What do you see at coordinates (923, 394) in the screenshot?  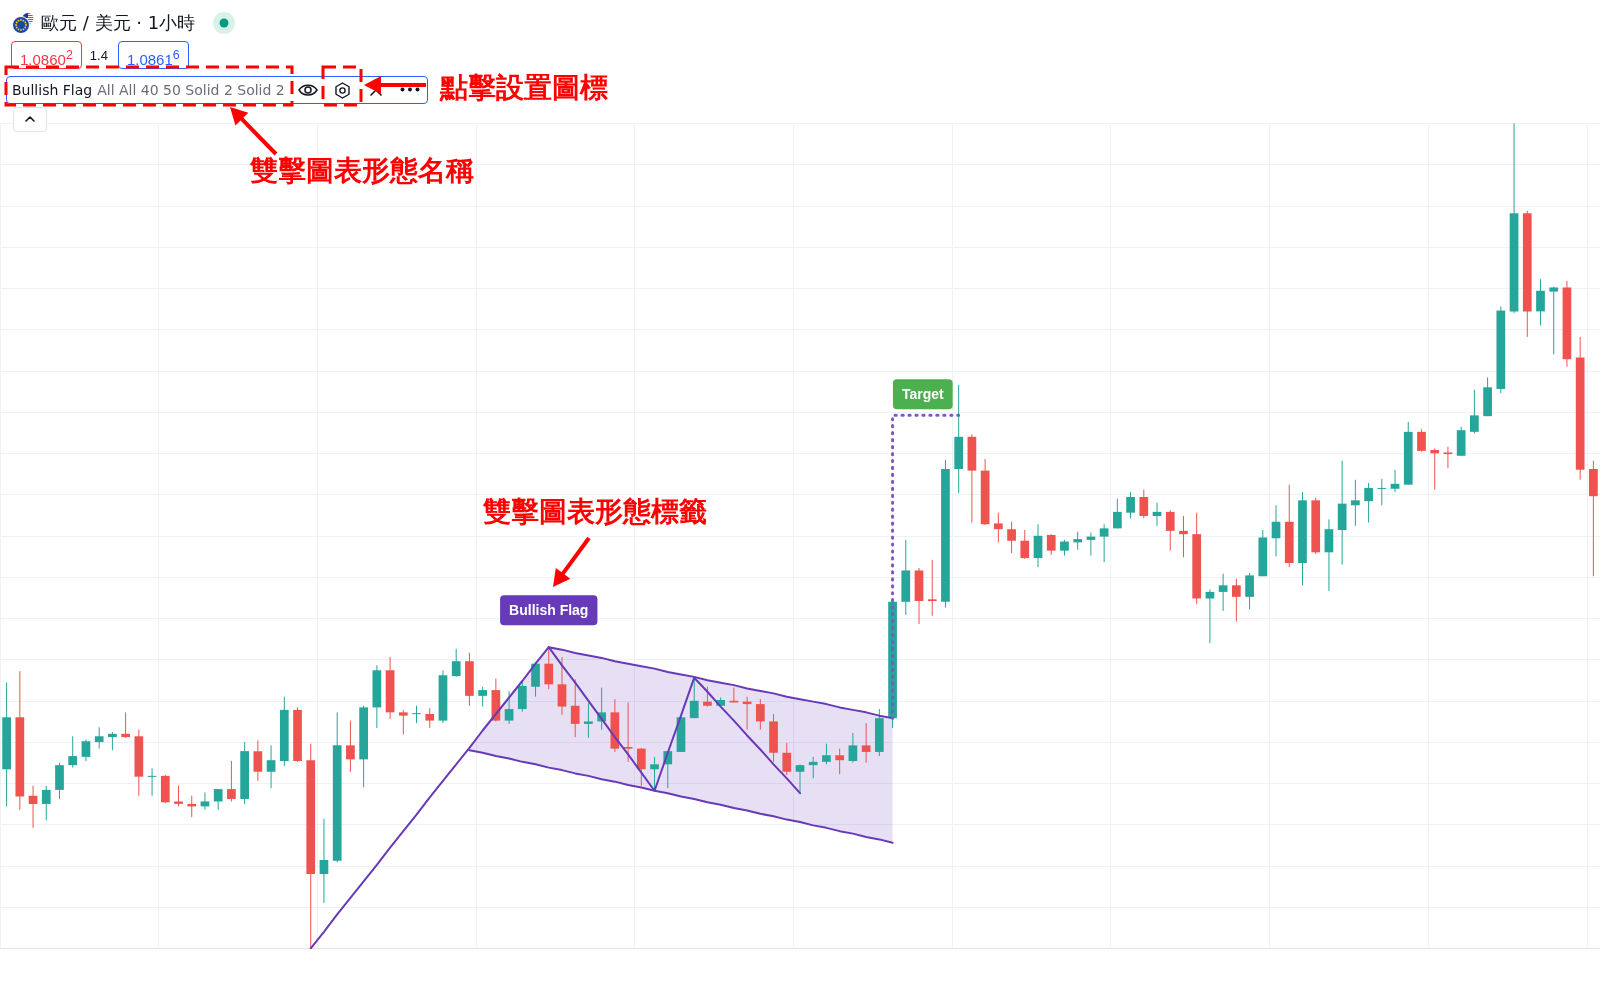 I see `series-label: Target` at bounding box center [923, 394].